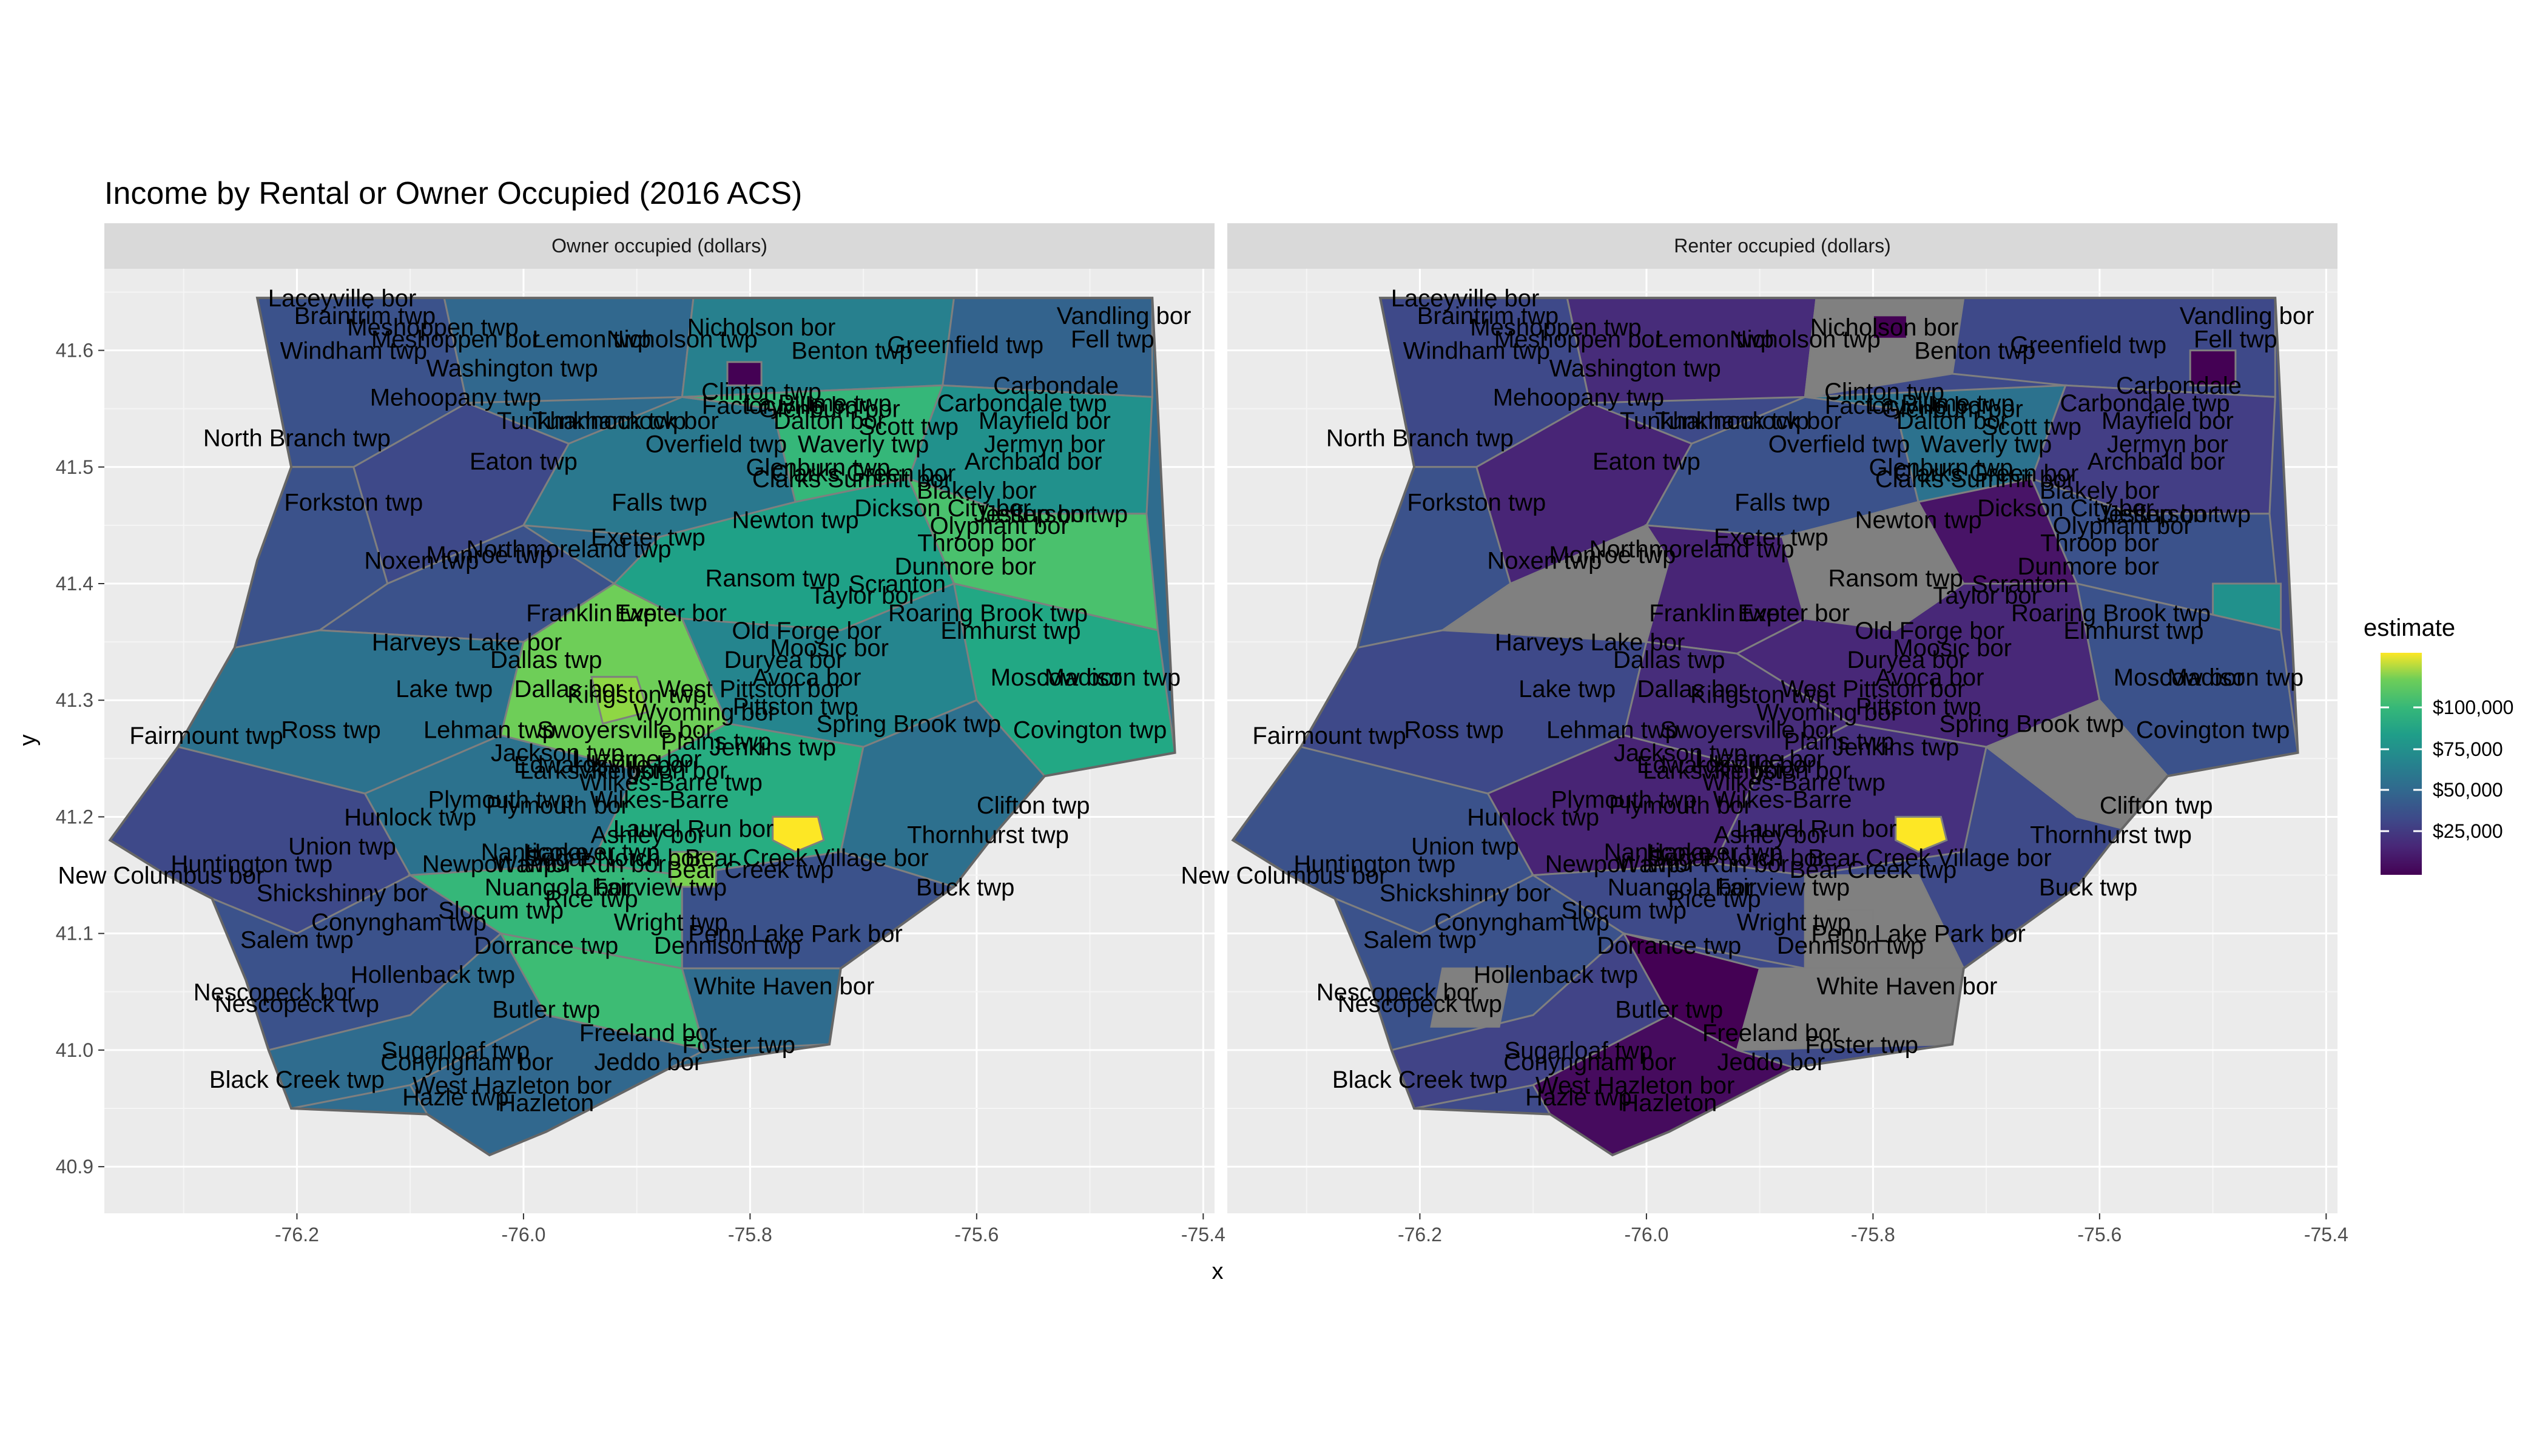 The width and height of the screenshot is (2548, 1456). I want to click on place-label: Dallas twp, so click(1669, 660).